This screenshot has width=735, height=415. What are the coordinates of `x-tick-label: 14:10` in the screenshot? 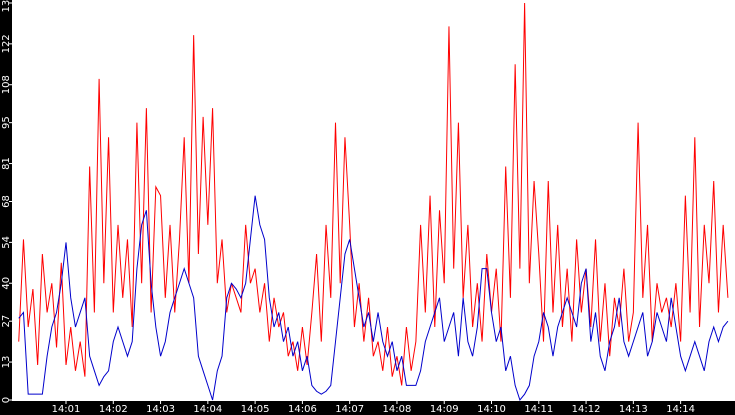 It's located at (491, 409).